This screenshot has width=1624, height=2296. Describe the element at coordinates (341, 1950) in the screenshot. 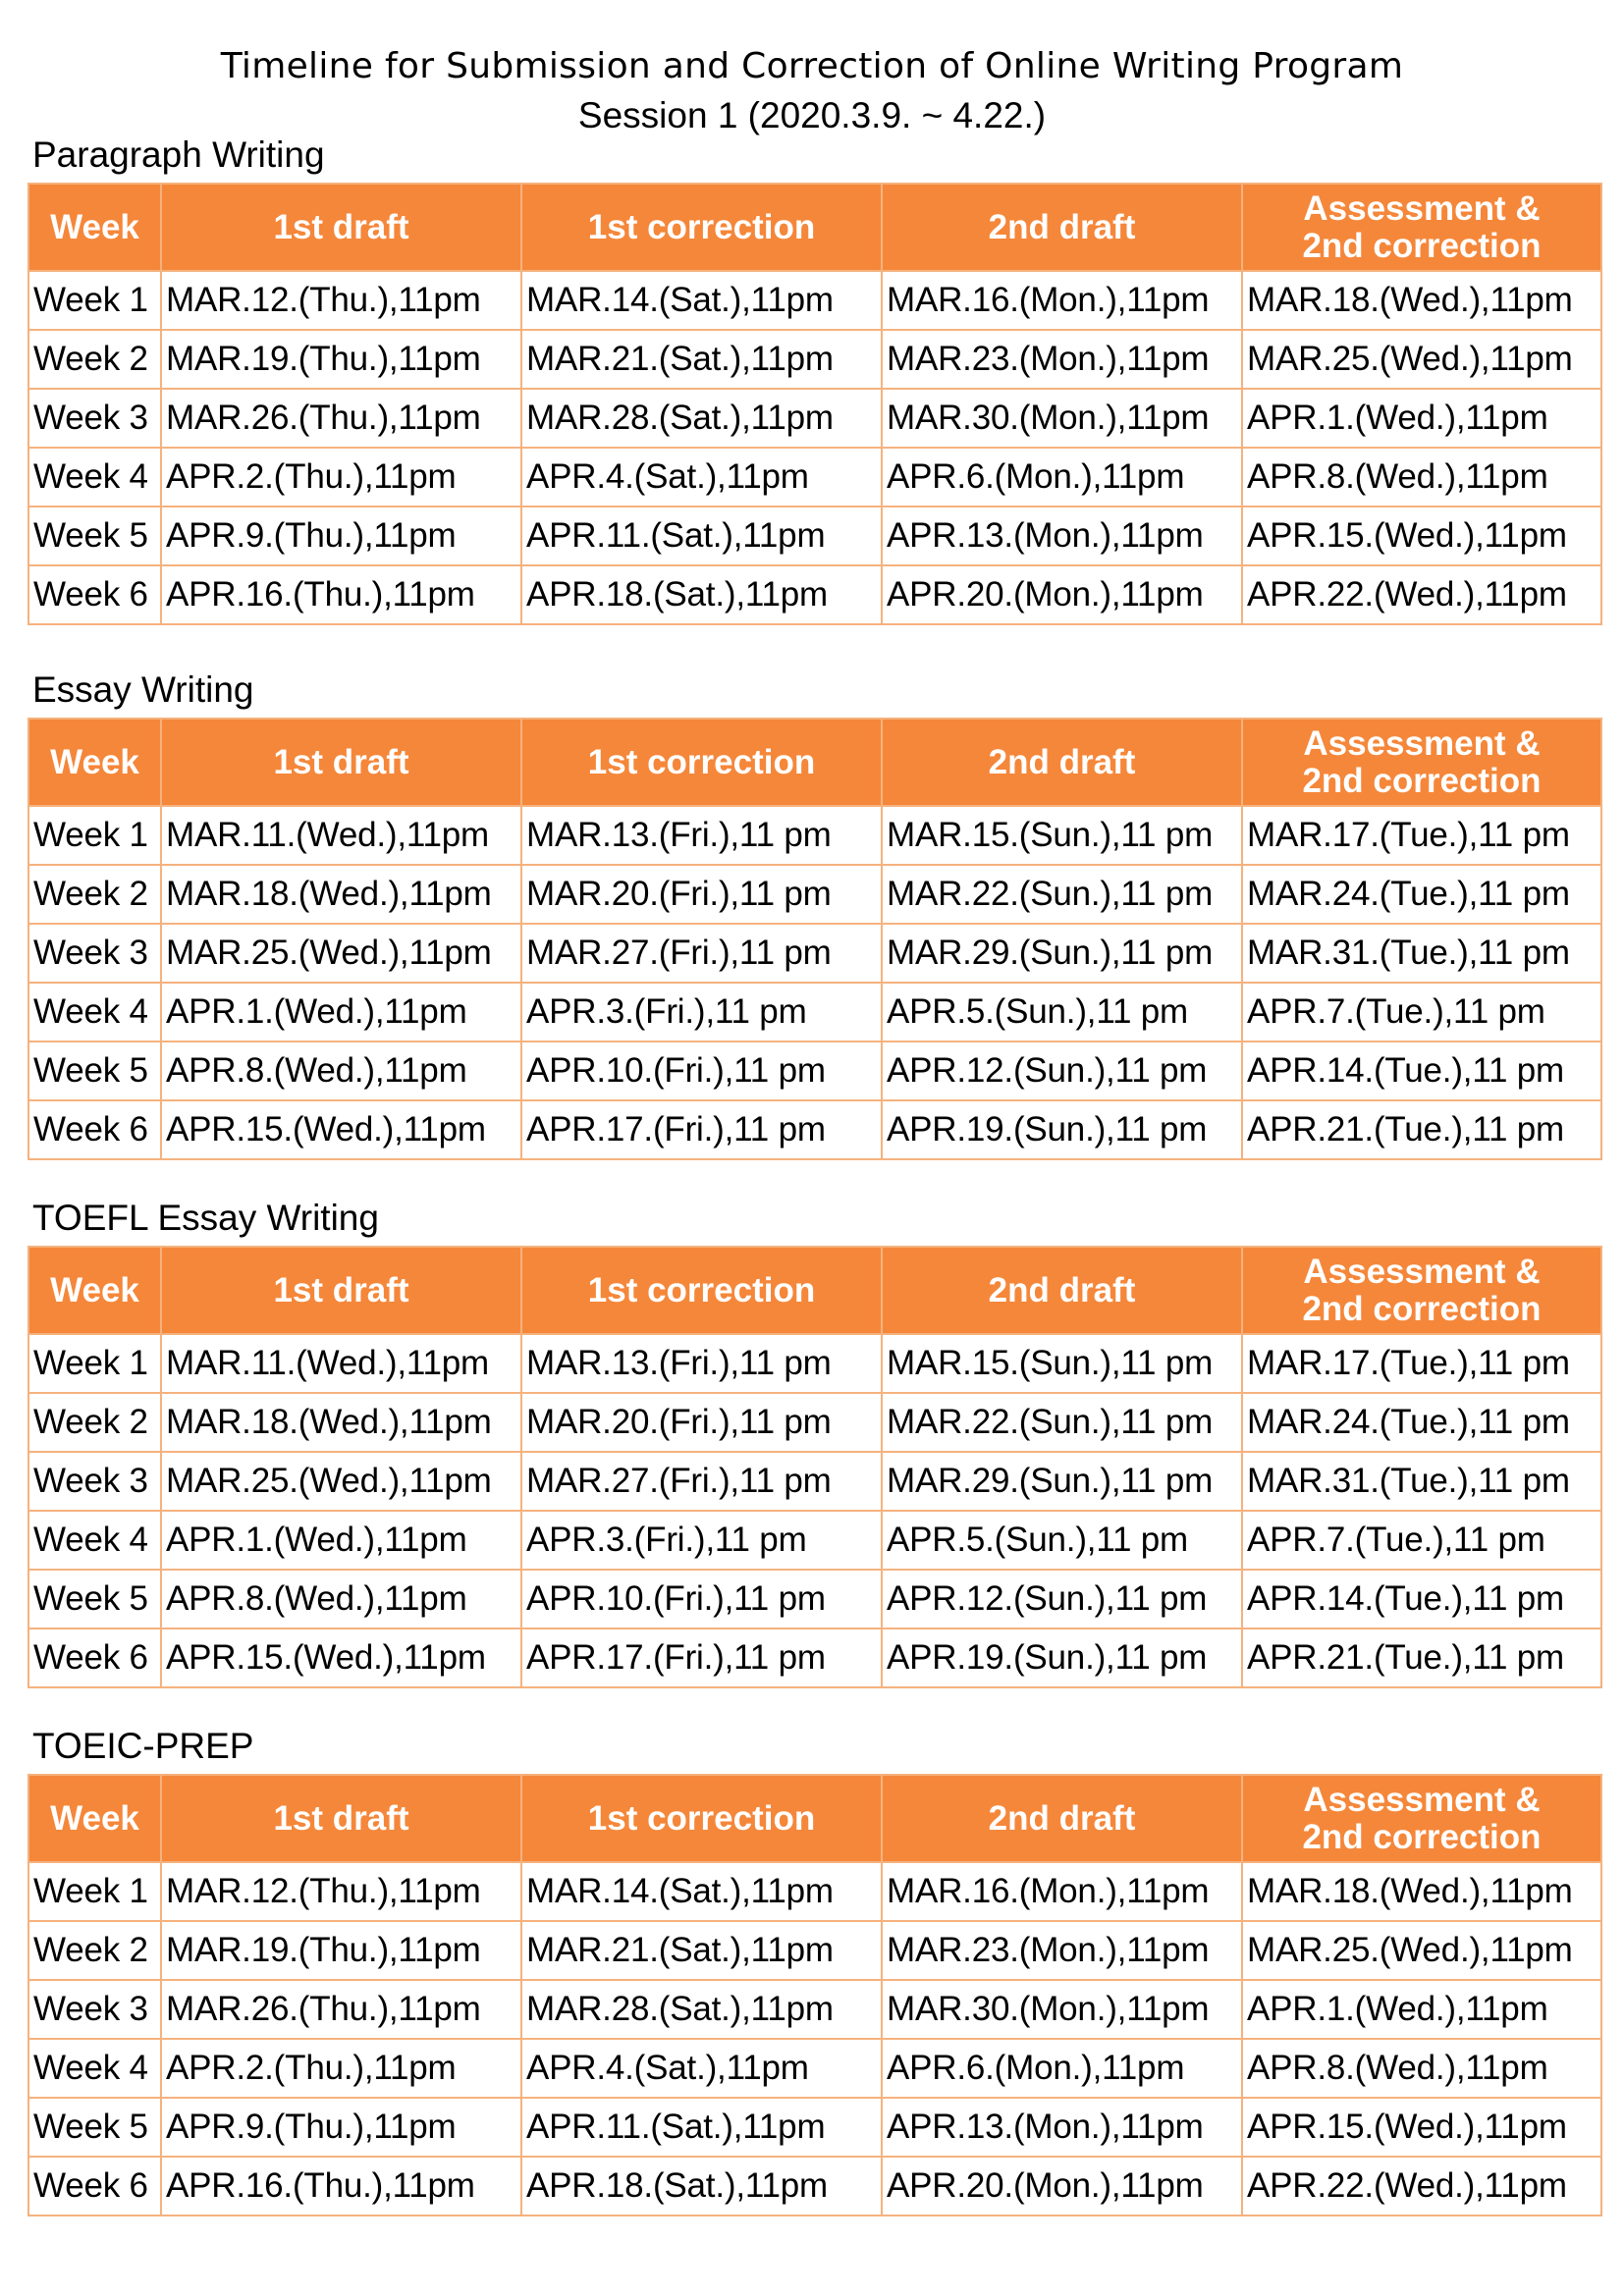

I see `first-draft-cell: MAR.19.(Thu.),11pm` at that location.